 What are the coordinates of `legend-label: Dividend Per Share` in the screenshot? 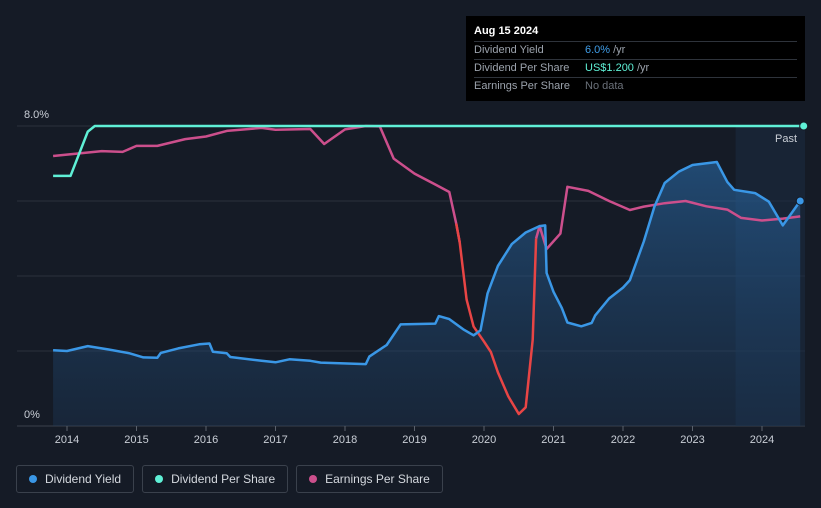 It's located at (223, 479).